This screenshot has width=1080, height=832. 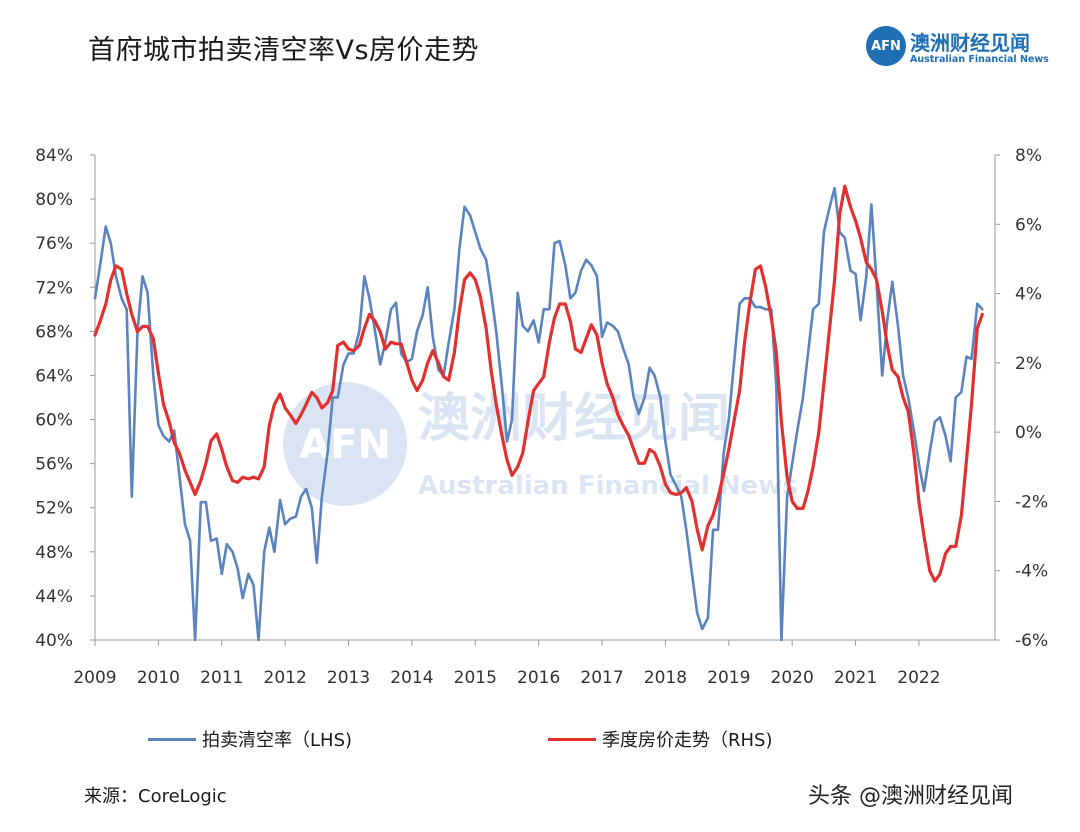 What do you see at coordinates (1028, 433) in the screenshot?
I see `right-tick-label: 0%` at bounding box center [1028, 433].